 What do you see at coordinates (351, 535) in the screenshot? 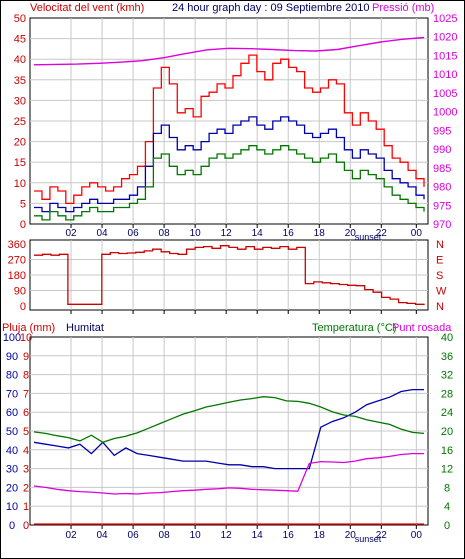
I see `rht-x-tick-label: 20` at bounding box center [351, 535].